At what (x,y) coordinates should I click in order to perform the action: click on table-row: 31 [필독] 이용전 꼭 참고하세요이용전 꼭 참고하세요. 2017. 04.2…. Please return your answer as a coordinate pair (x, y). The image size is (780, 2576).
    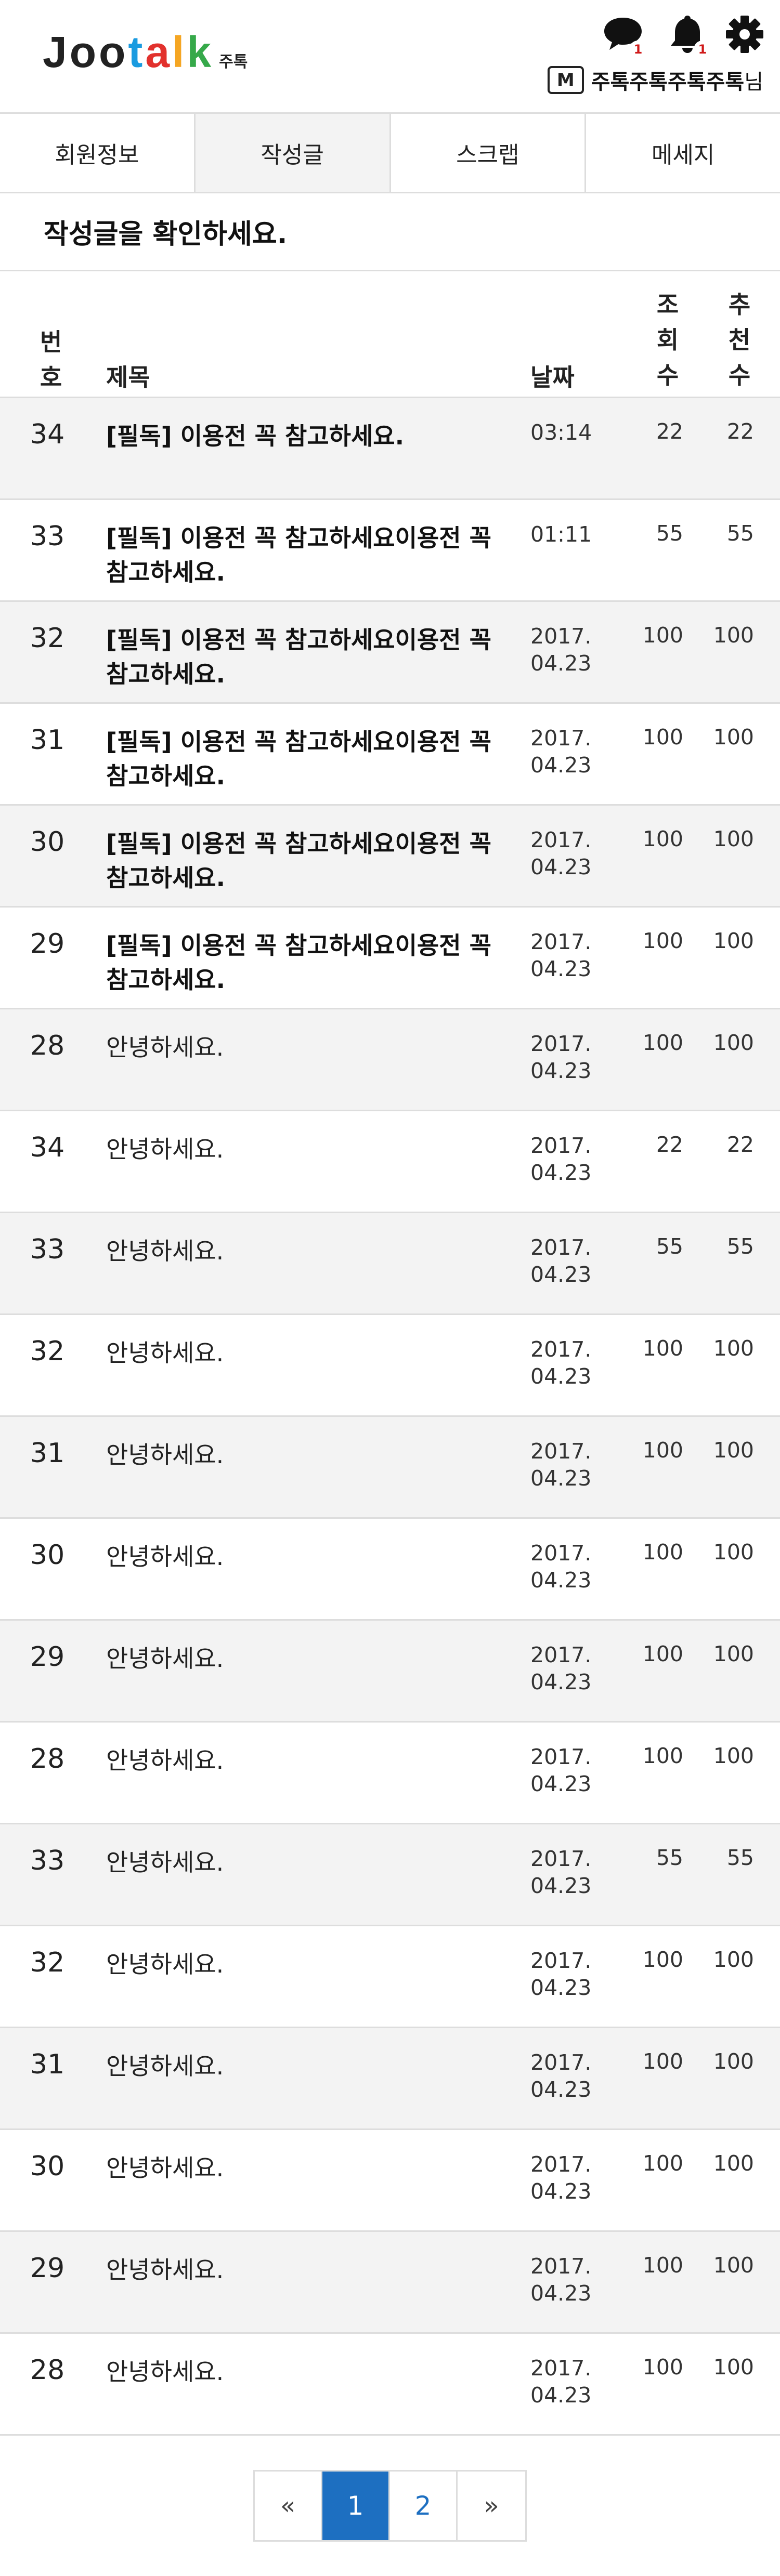
    Looking at the image, I should click on (390, 755).